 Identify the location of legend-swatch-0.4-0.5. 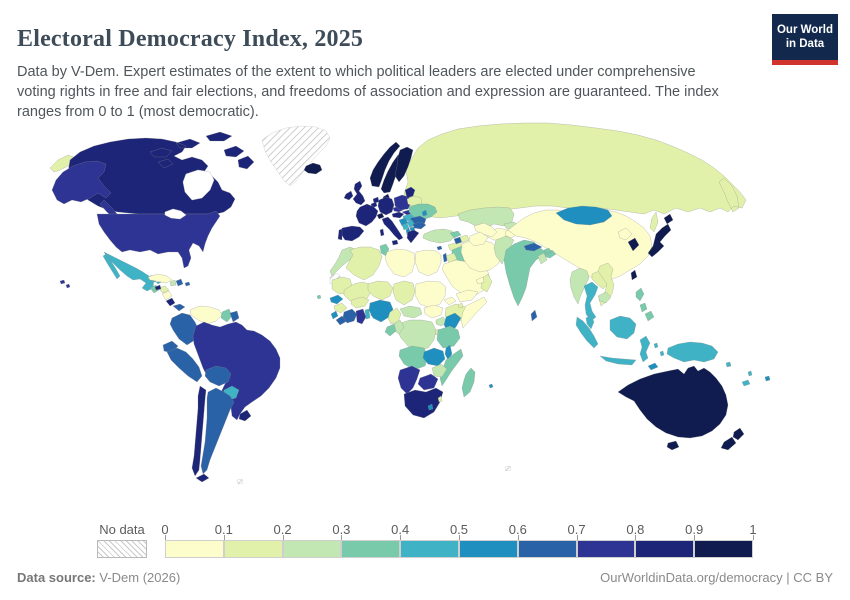
(429, 549).